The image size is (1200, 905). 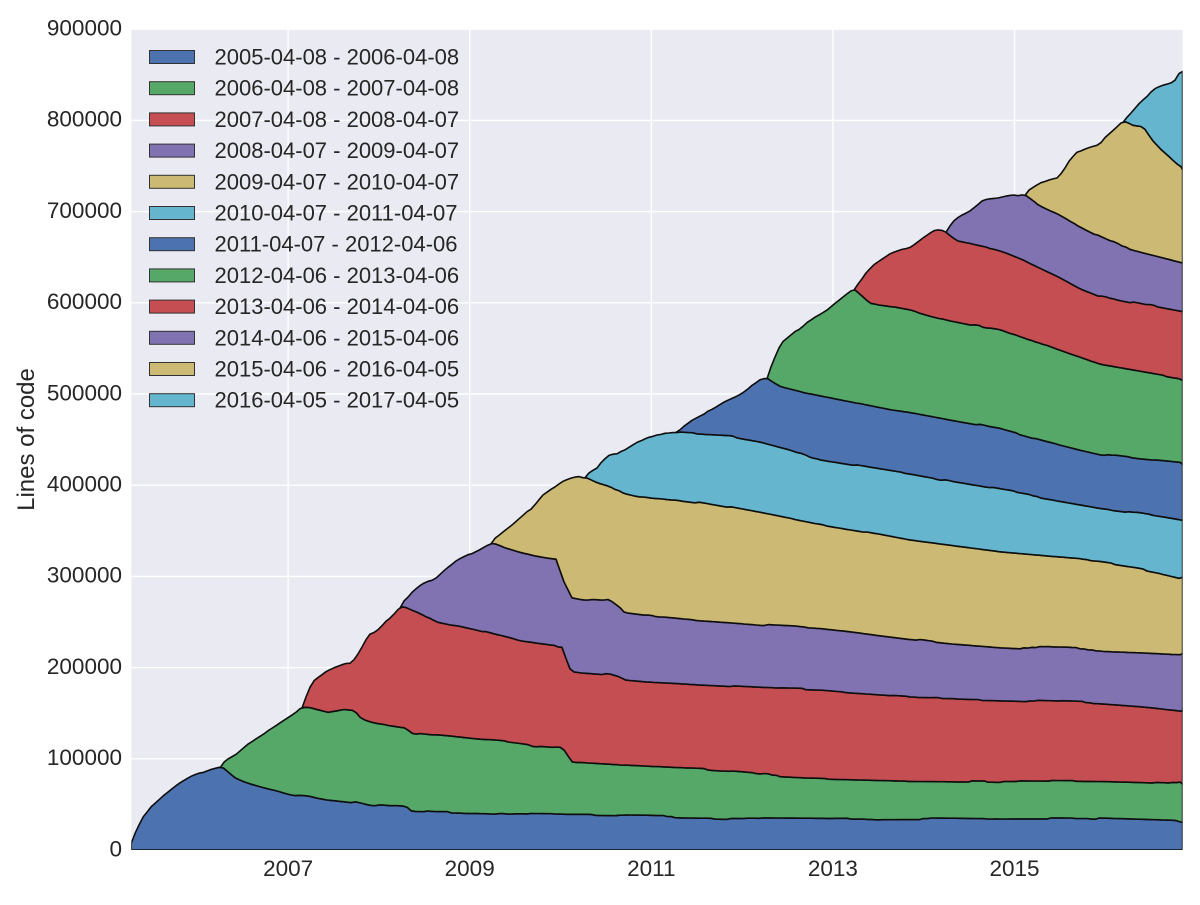 I want to click on svg-text: 2015, so click(x=1014, y=868).